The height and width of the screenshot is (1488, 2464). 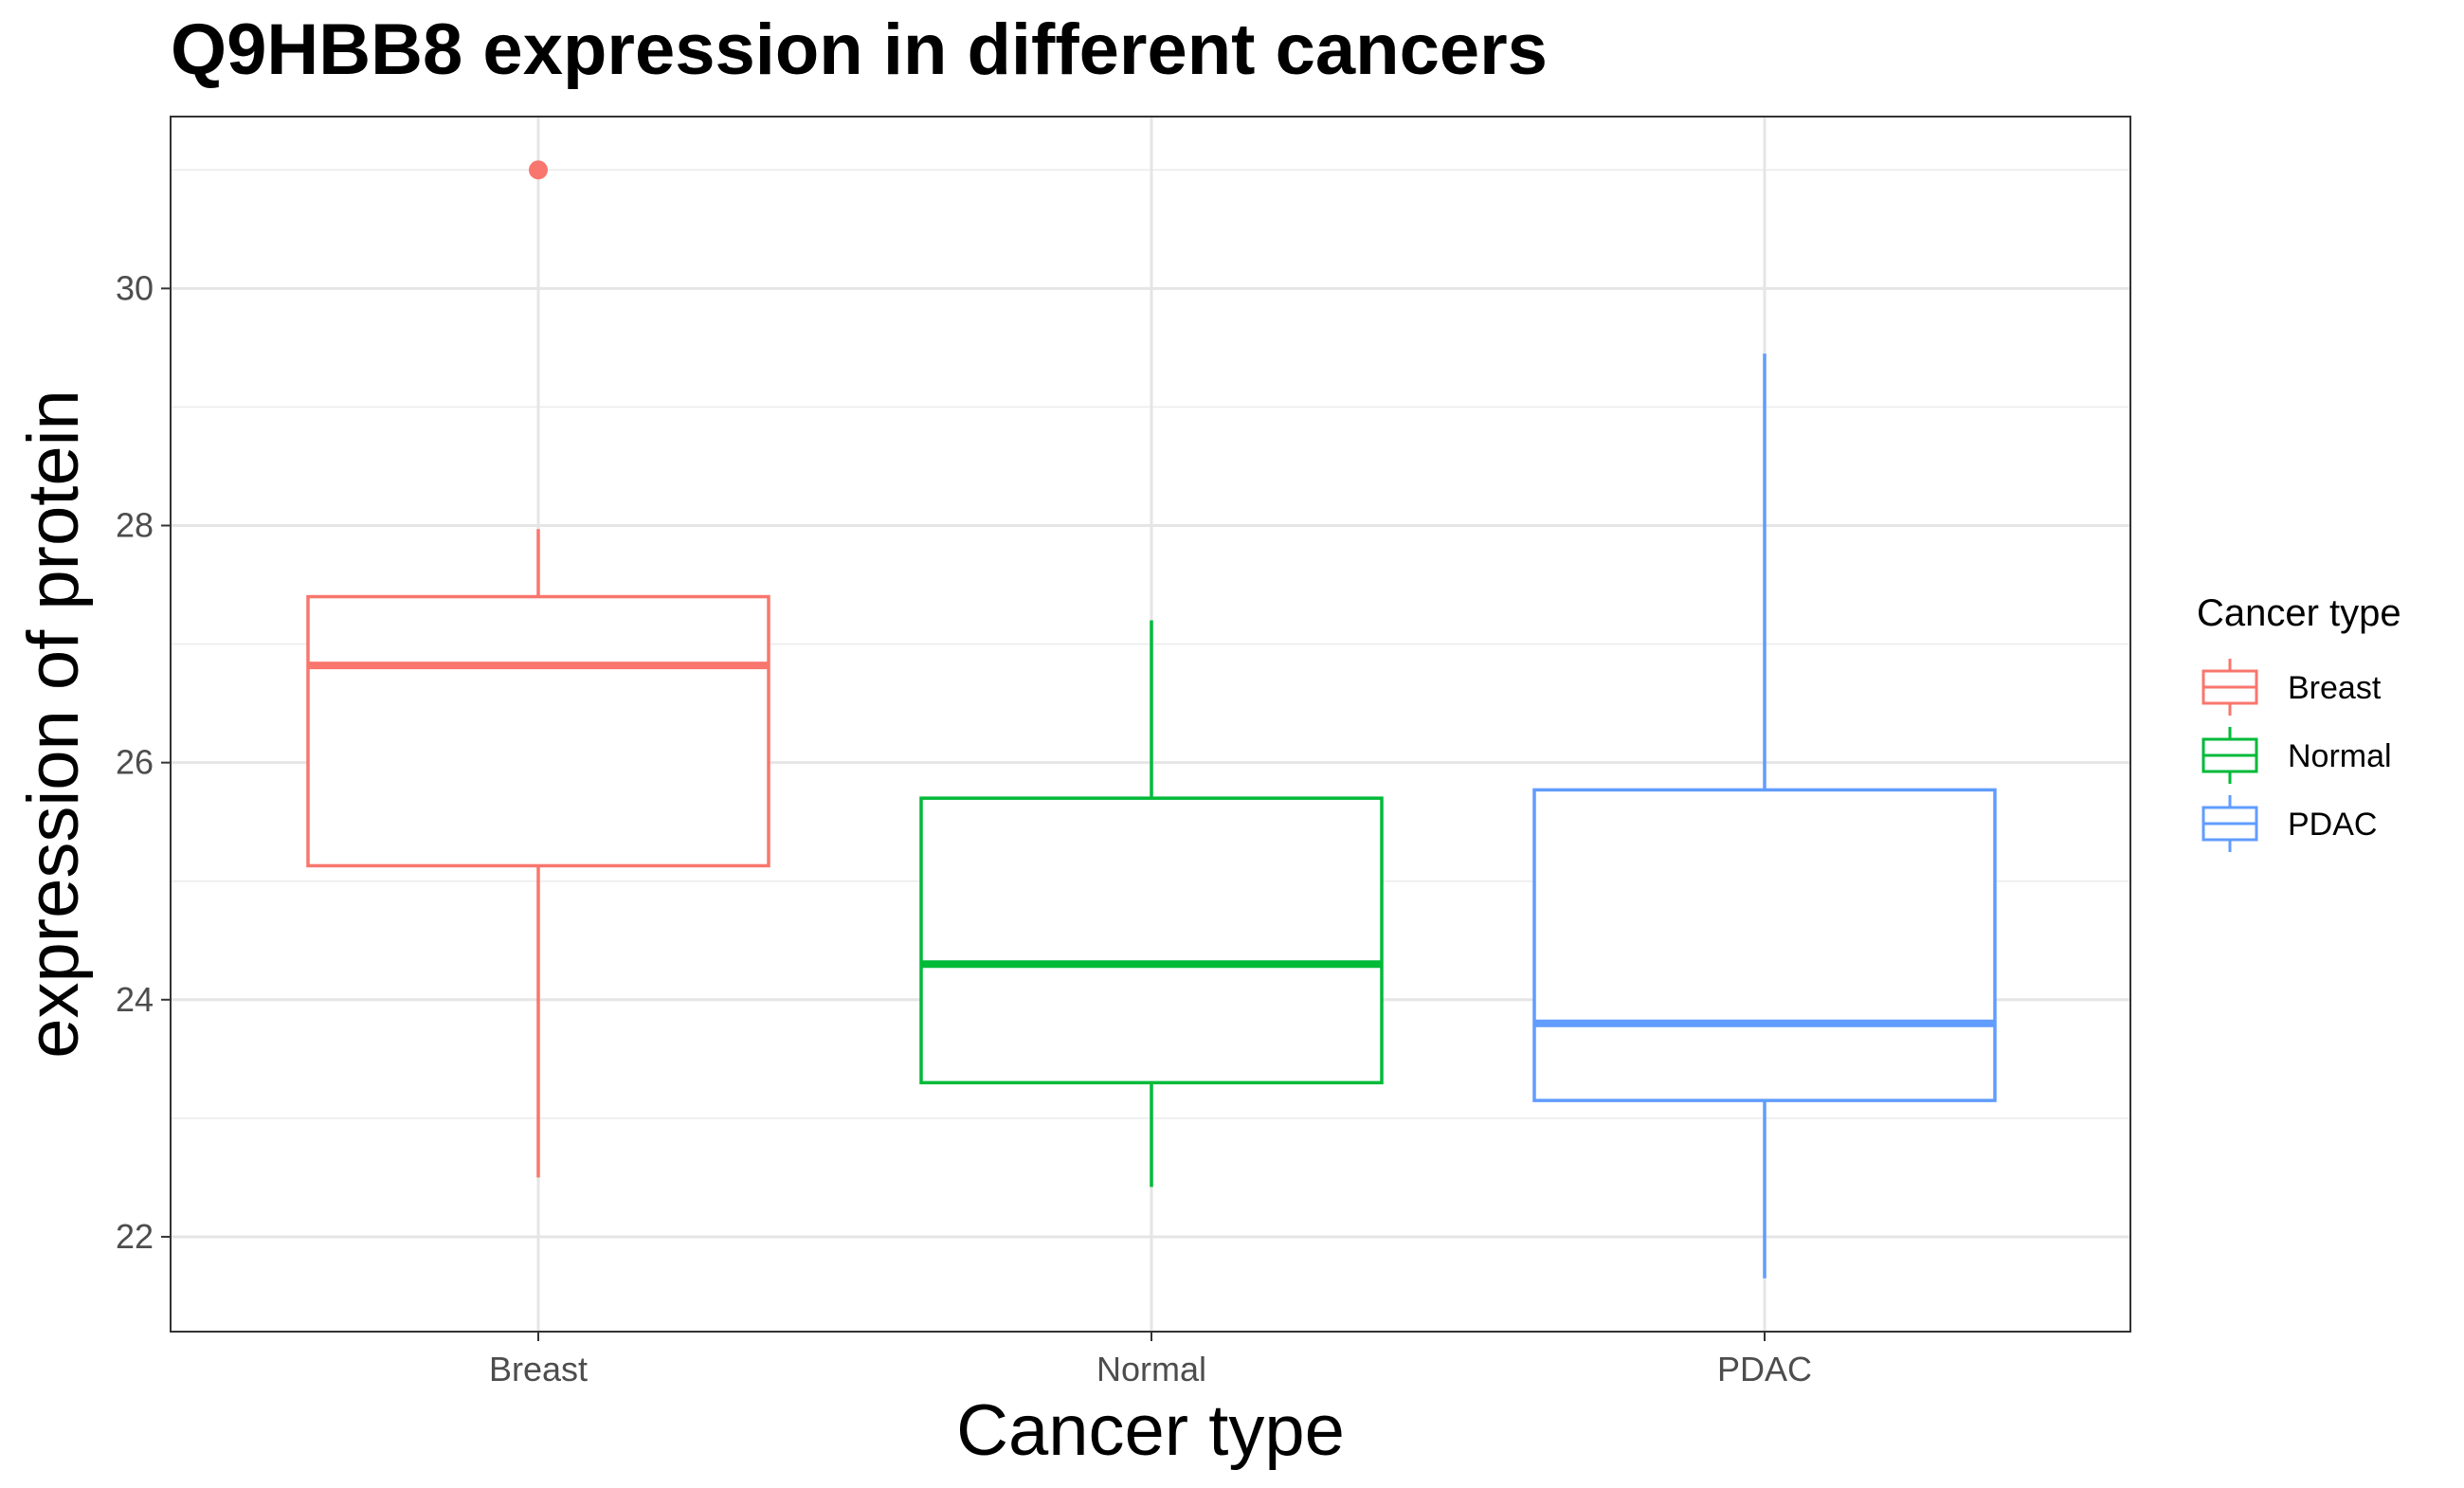 What do you see at coordinates (538, 1369) in the screenshot?
I see `x-tick-label: Breast` at bounding box center [538, 1369].